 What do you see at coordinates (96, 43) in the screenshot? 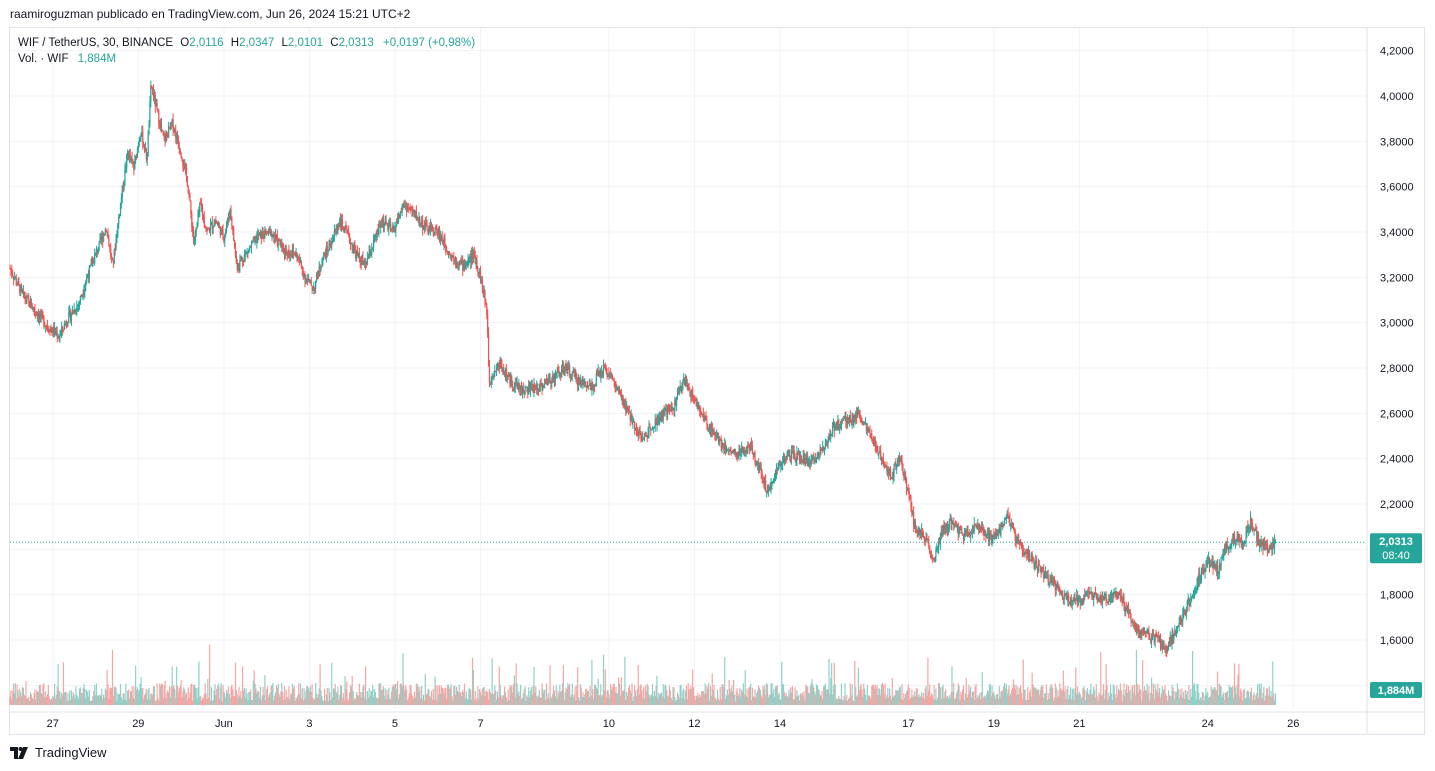
I see `symbol-label: WIF / TetherUS, 30, BINANCE` at bounding box center [96, 43].